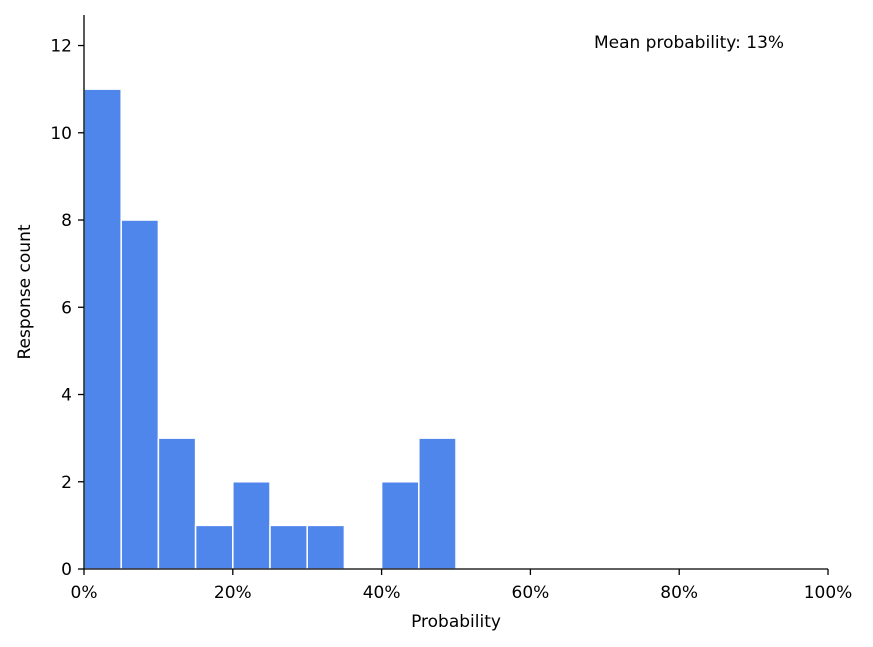 This screenshot has height=647, width=873. What do you see at coordinates (66, 483) in the screenshot?
I see `y-tick-label: 2` at bounding box center [66, 483].